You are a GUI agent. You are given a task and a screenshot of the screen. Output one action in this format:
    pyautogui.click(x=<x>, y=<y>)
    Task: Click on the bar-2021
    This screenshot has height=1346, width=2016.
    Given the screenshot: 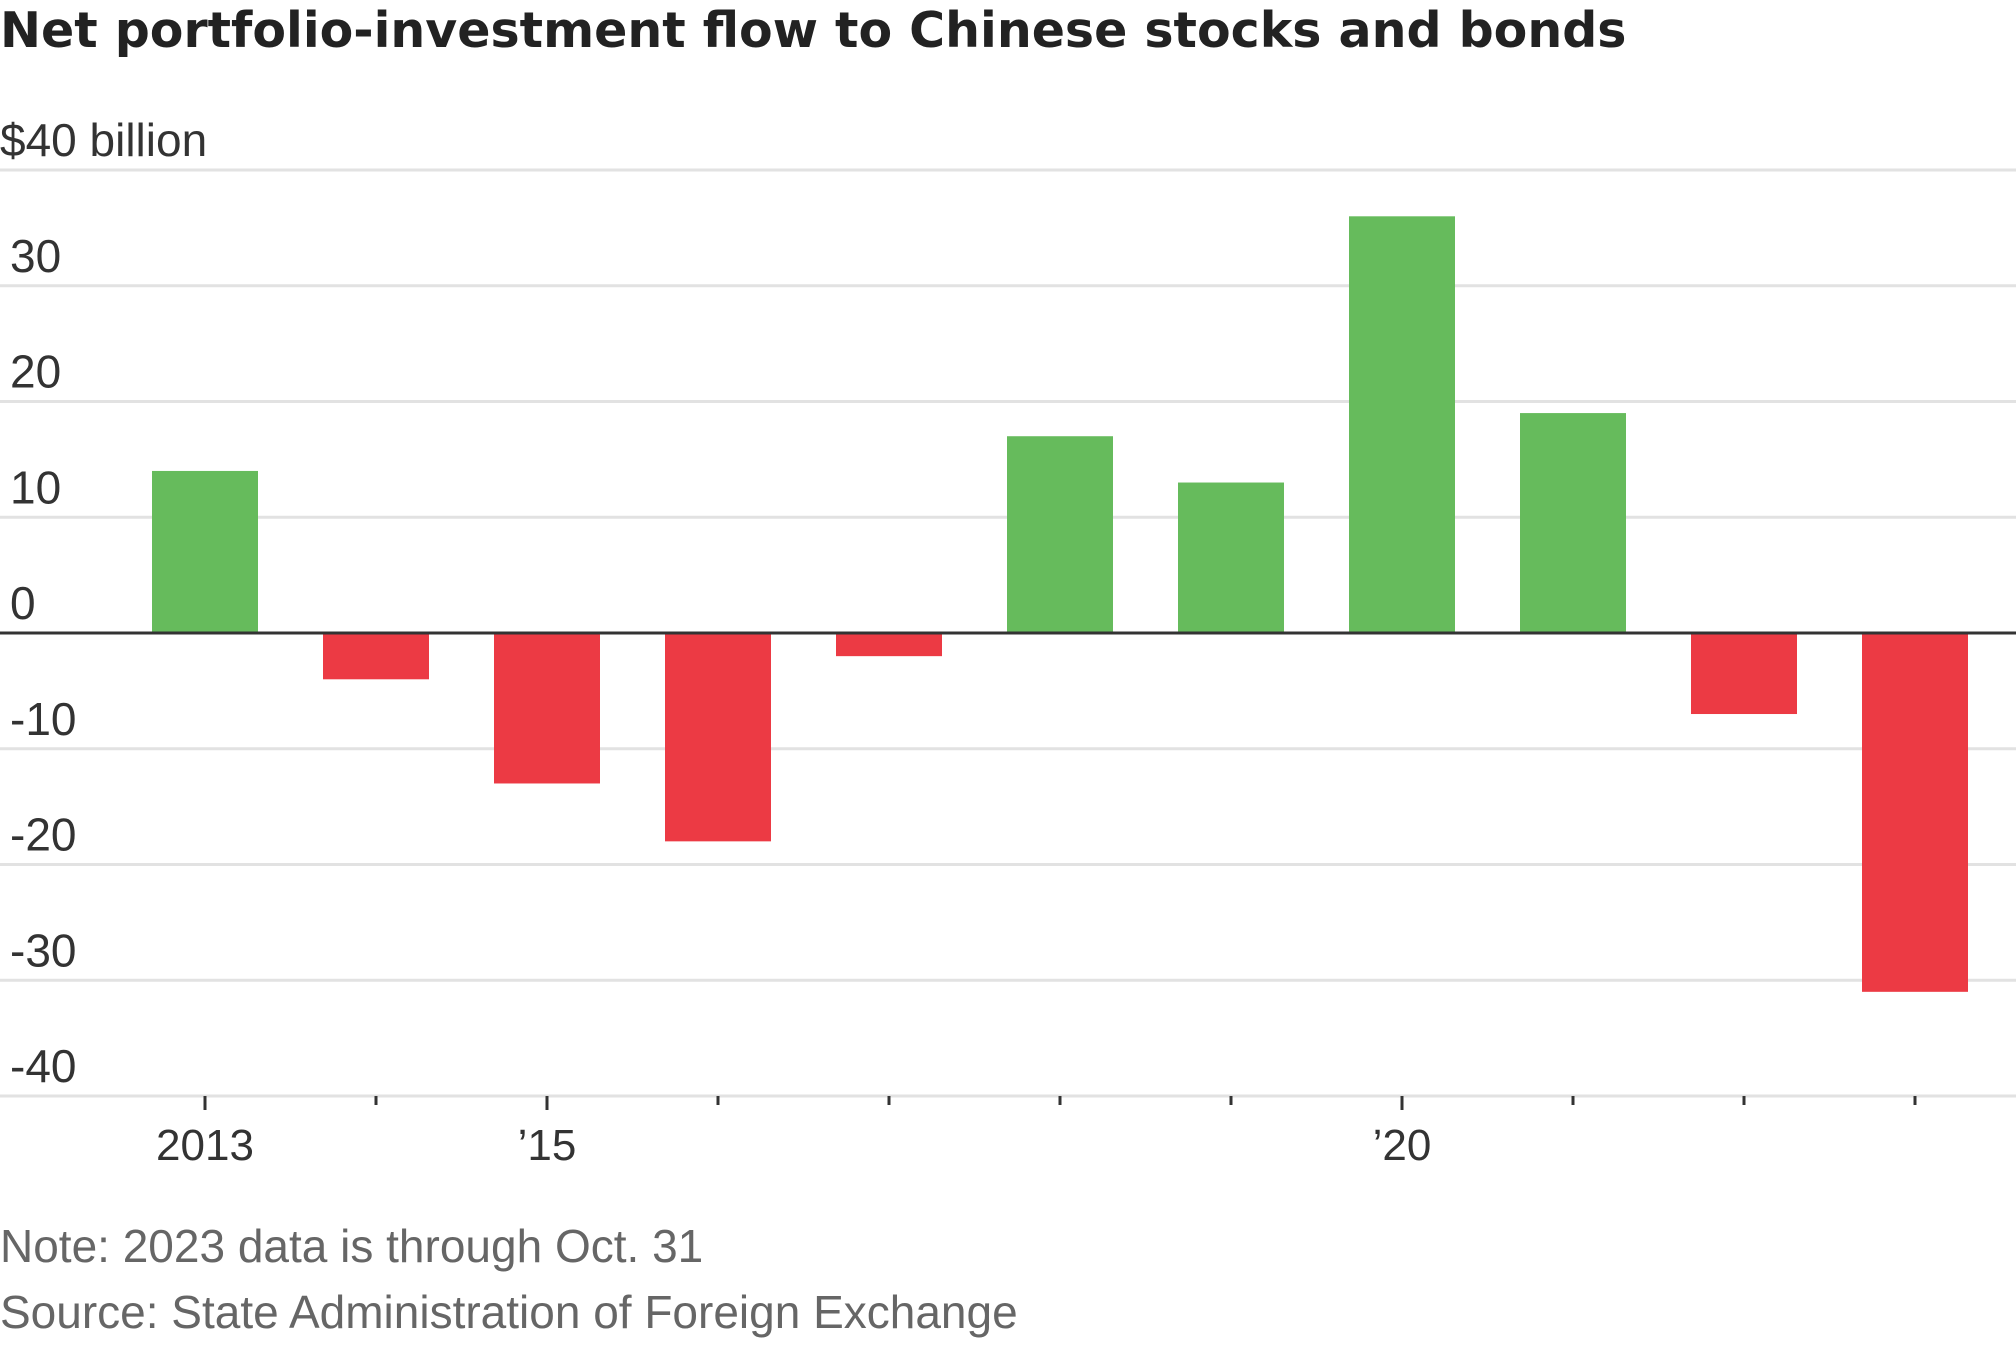 What is the action you would take?
    pyautogui.click(x=1573, y=523)
    